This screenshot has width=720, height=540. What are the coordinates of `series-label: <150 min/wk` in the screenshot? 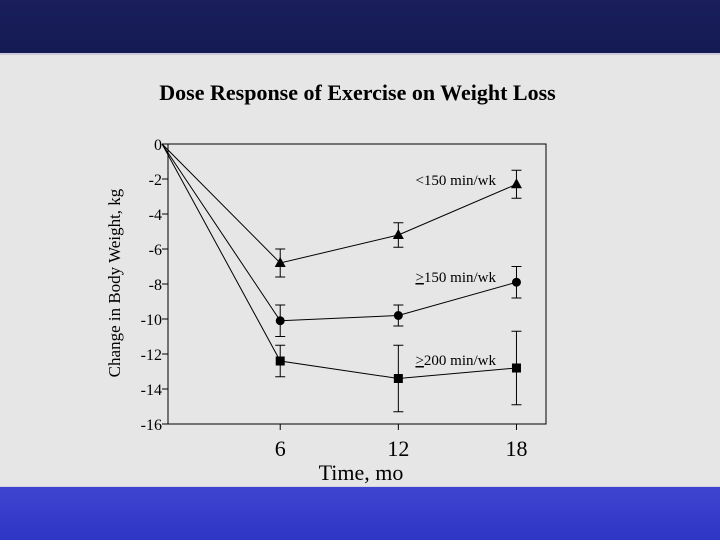 It's located at (455, 181).